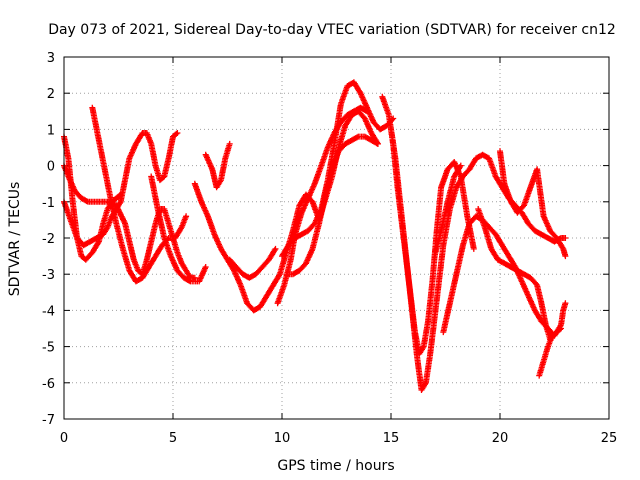  What do you see at coordinates (51, 94) in the screenshot?
I see `y-tick-label: 2` at bounding box center [51, 94].